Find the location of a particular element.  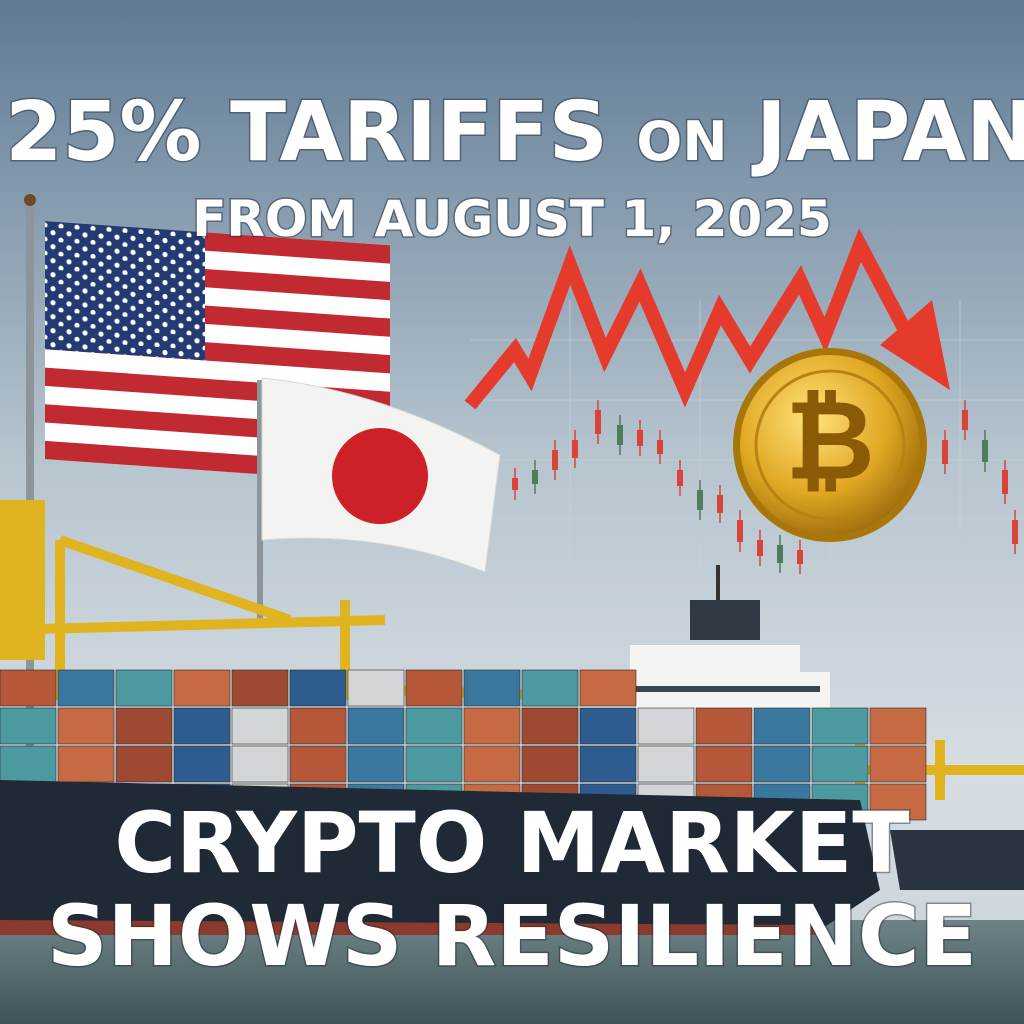

footer-line: CRYPTO MARKET is located at coordinates (511, 843).